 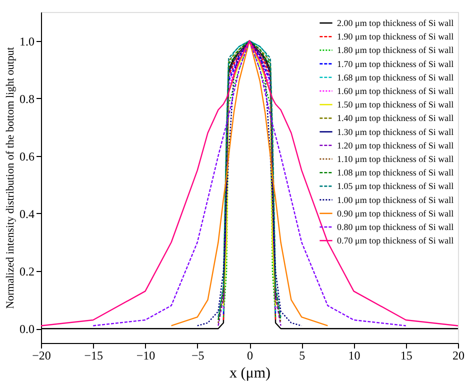 What do you see at coordinates (197, 355) in the screenshot?
I see `x-tick-label: −5` at bounding box center [197, 355].